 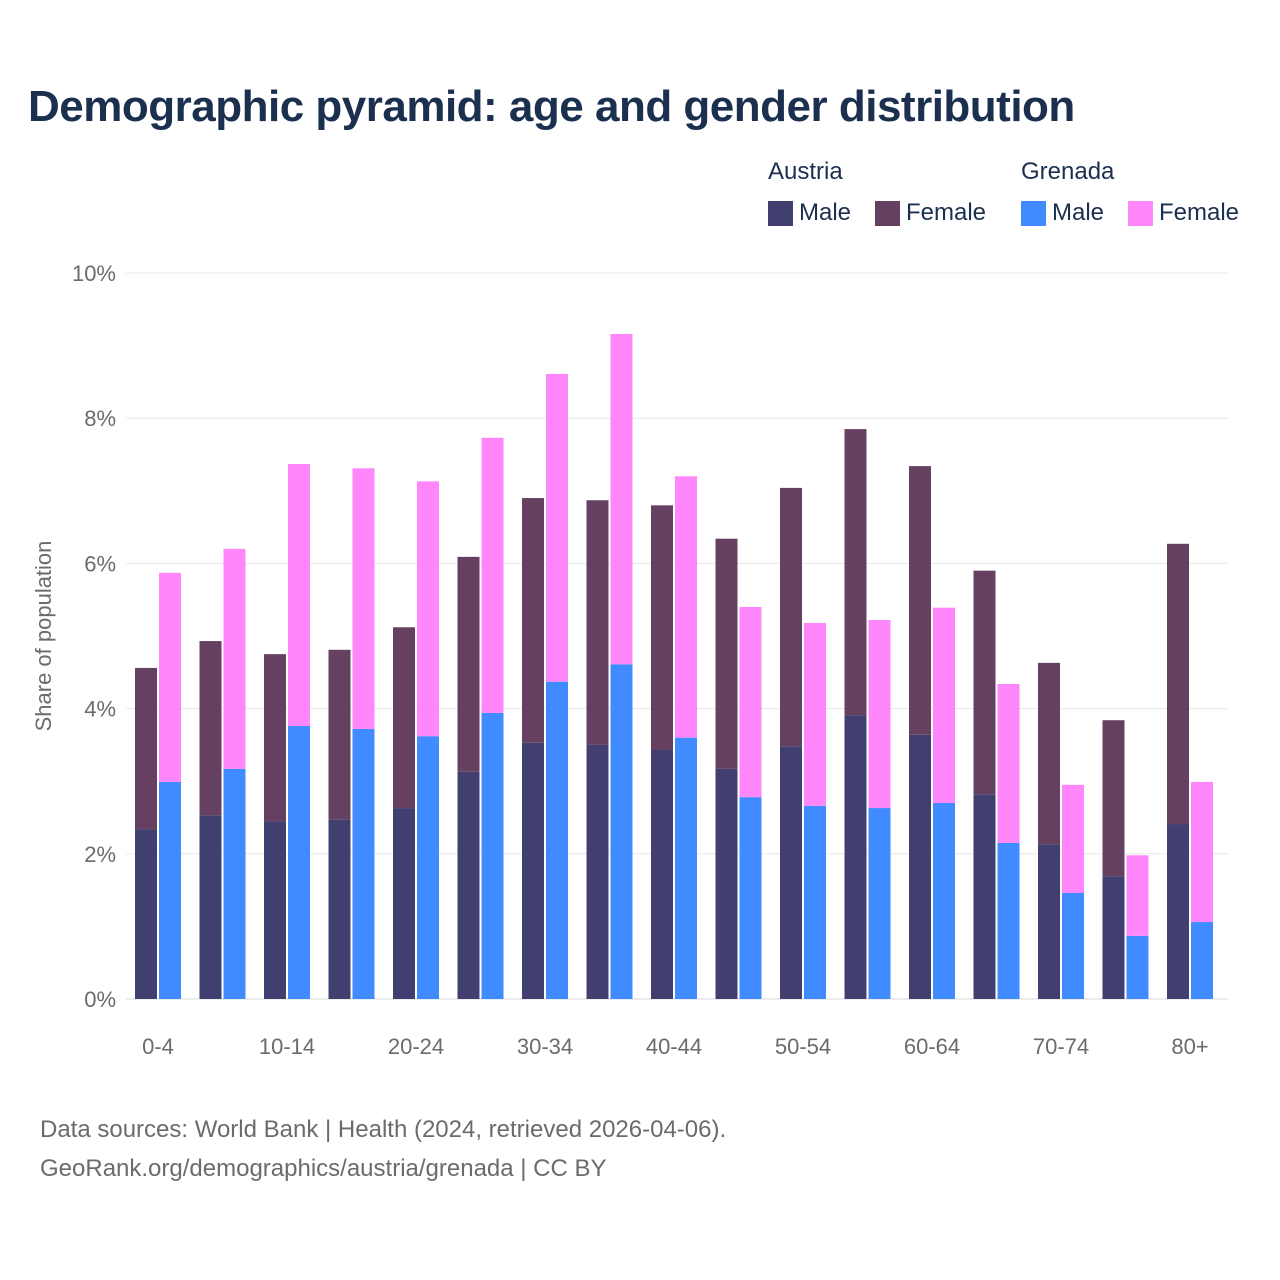 I want to click on y-tick-label: 4%, so click(x=100, y=709).